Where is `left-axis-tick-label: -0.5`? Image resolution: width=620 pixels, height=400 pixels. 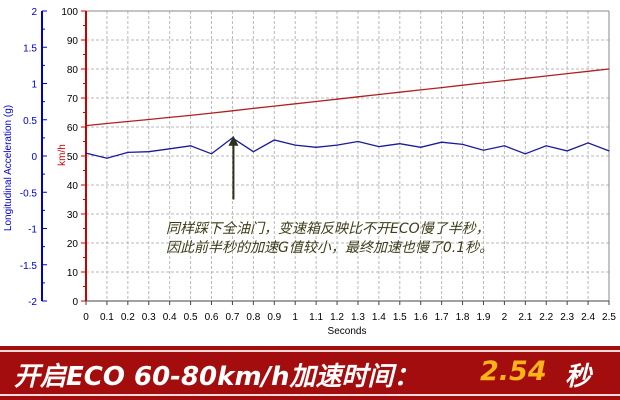
left-axis-tick-label: -0.5 is located at coordinates (29, 193).